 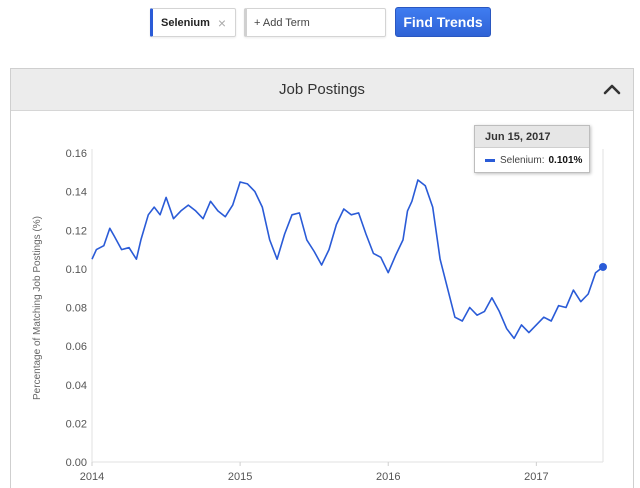 What do you see at coordinates (76, 154) in the screenshot?
I see `y-tick-label: 0.16` at bounding box center [76, 154].